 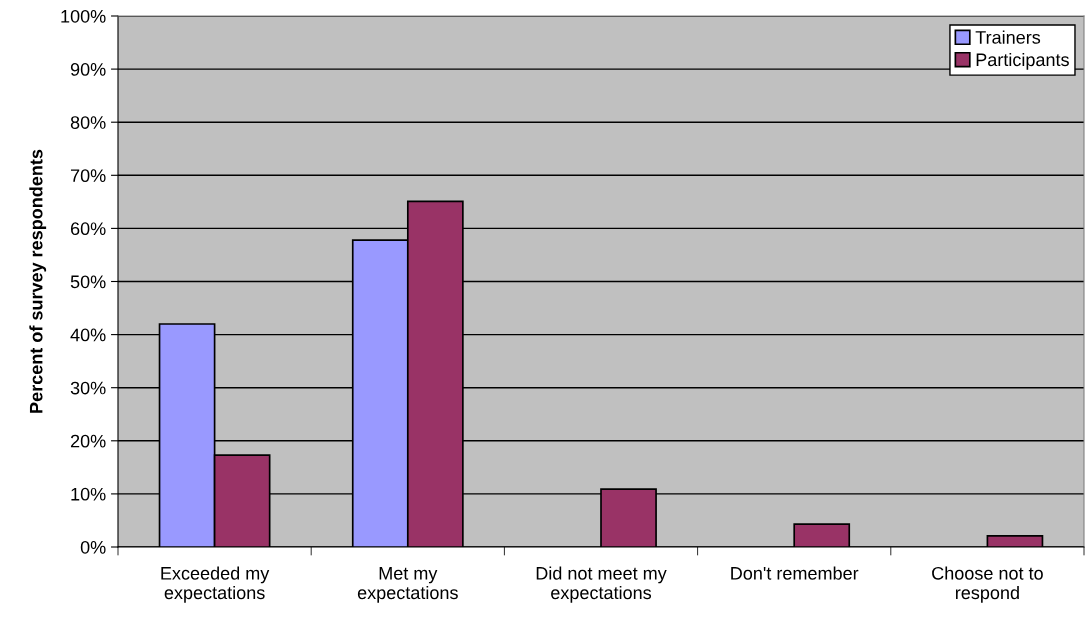 What do you see at coordinates (88, 441) in the screenshot?
I see `y-tick-label: 20%` at bounding box center [88, 441].